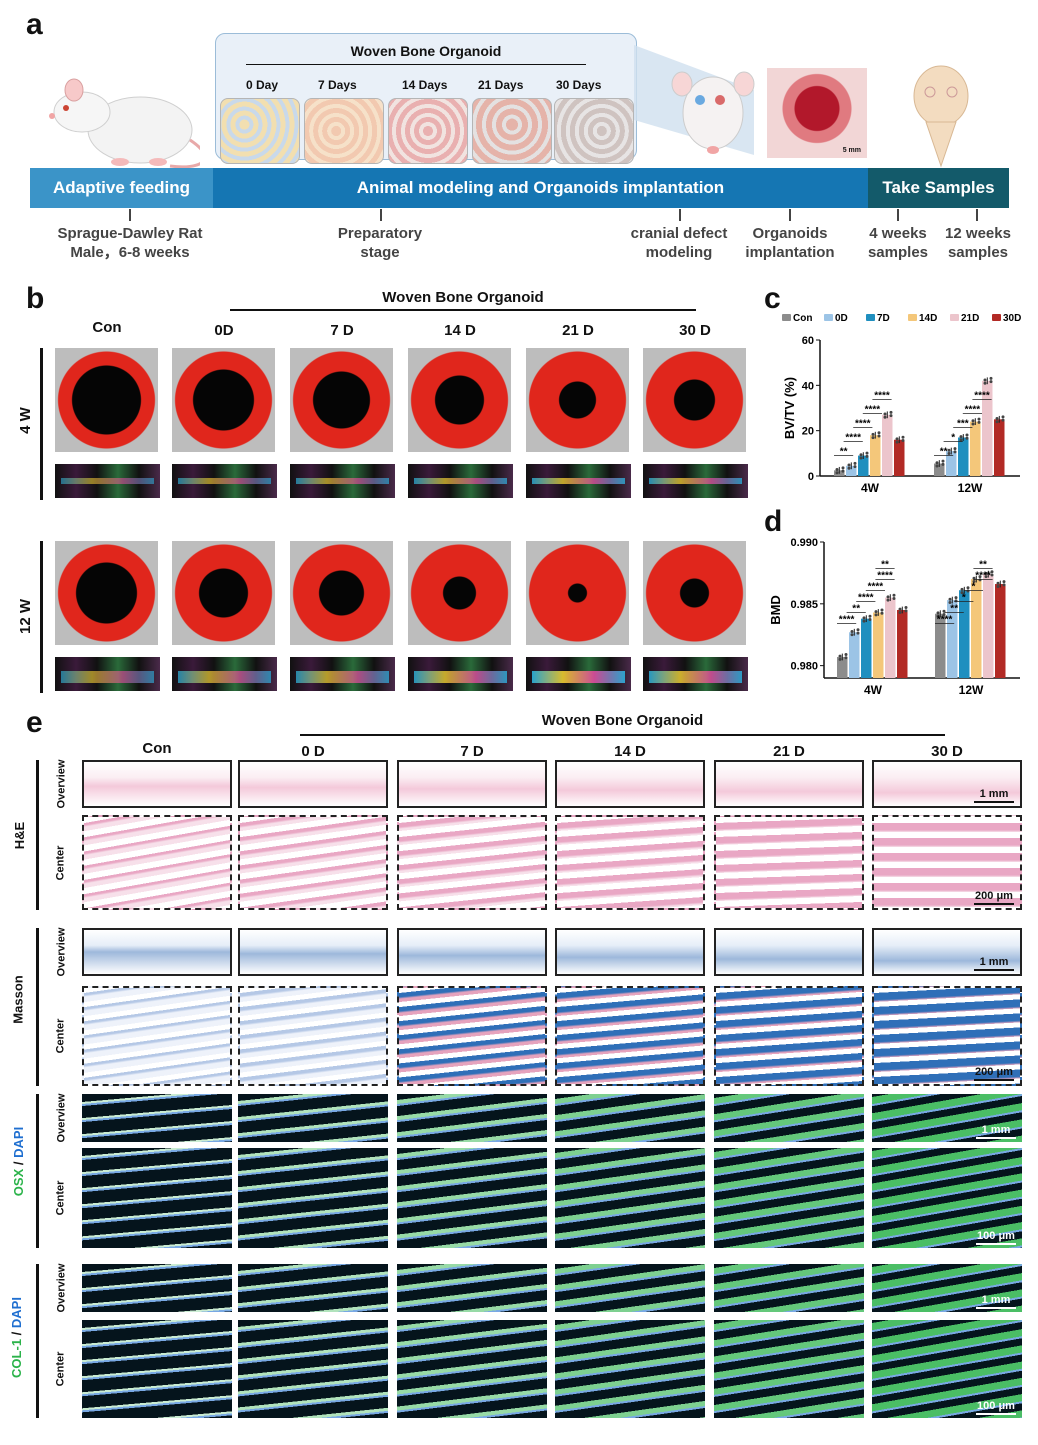 The width and height of the screenshot is (1038, 1445). What do you see at coordinates (899, 457) in the screenshot?
I see `bar-30d-4w` at bounding box center [899, 457].